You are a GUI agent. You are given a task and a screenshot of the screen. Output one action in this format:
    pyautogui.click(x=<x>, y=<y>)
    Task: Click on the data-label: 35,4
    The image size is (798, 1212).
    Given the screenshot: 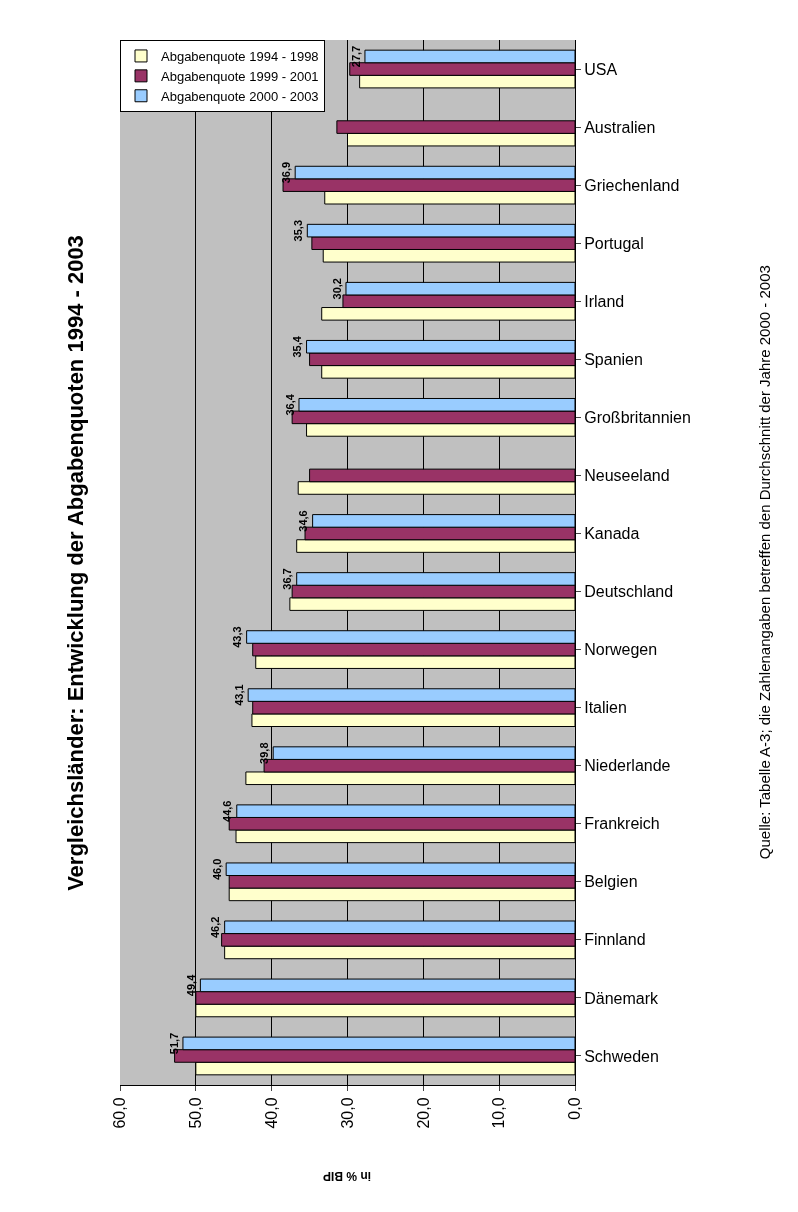 What is the action you would take?
    pyautogui.click(x=297, y=346)
    